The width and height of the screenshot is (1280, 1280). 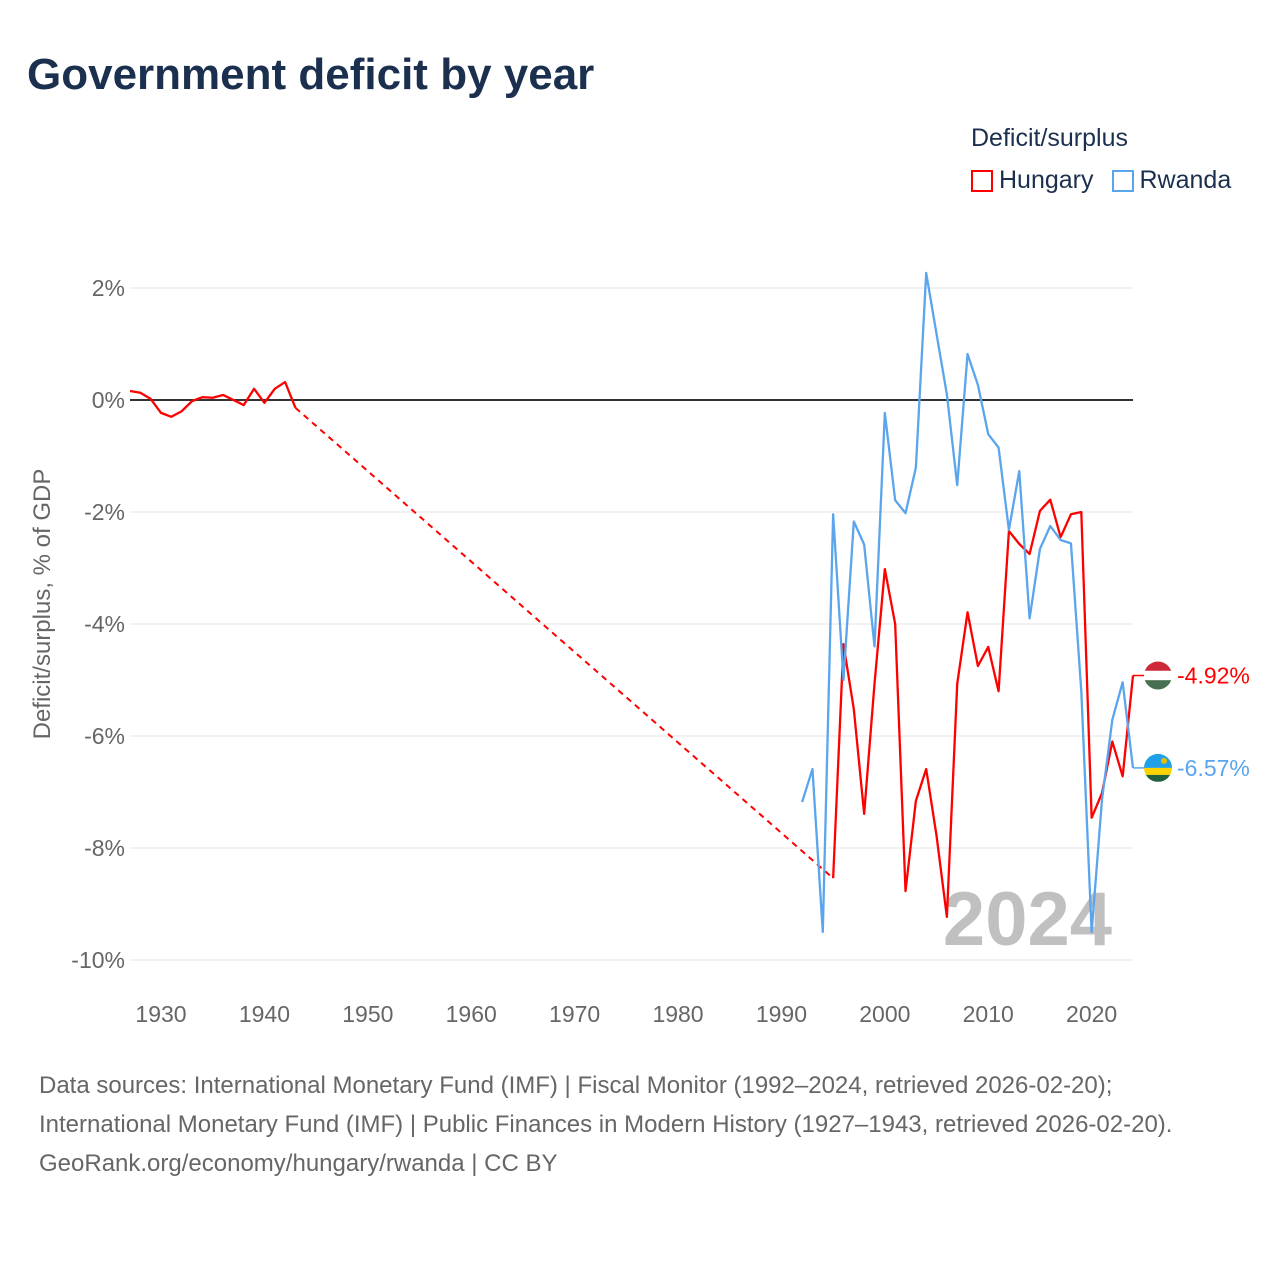 What do you see at coordinates (574, 1014) in the screenshot?
I see `x-tick-label: 1970` at bounding box center [574, 1014].